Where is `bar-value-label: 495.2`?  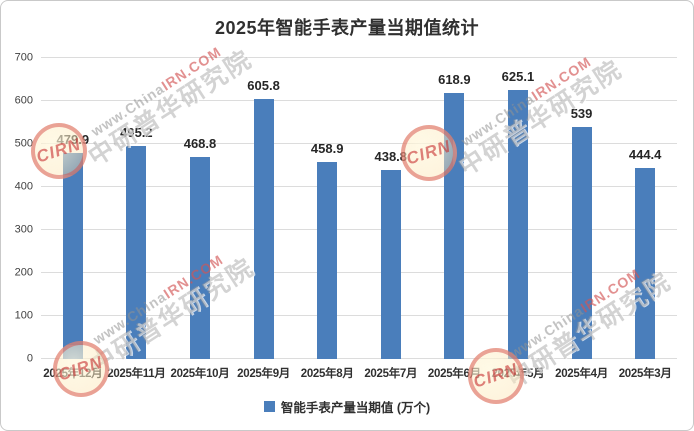
bar-value-label: 495.2 is located at coordinates (136, 133).